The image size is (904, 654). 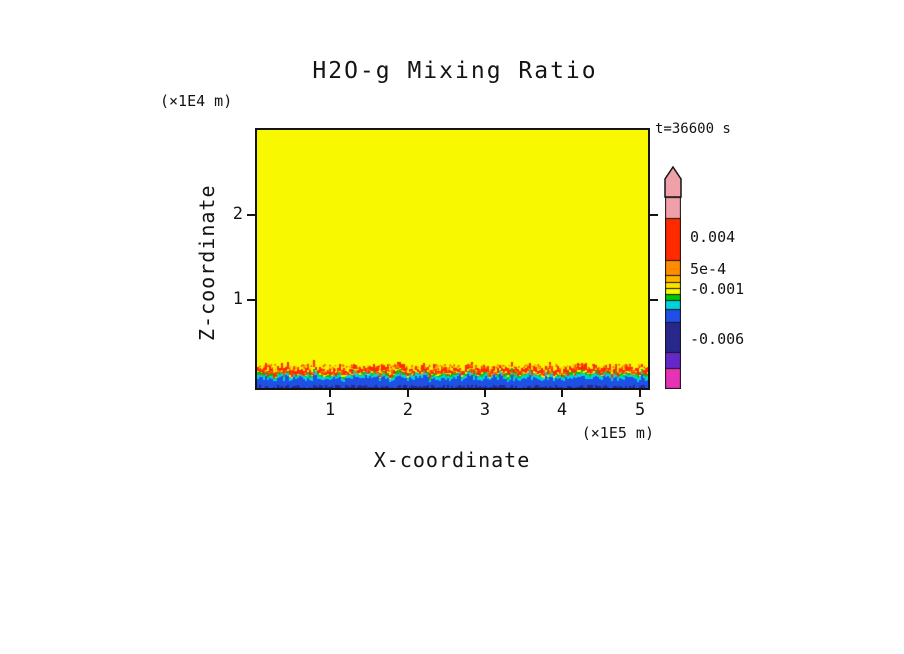 I want to click on y-axis-label: Z-coordinate, so click(x=207, y=263).